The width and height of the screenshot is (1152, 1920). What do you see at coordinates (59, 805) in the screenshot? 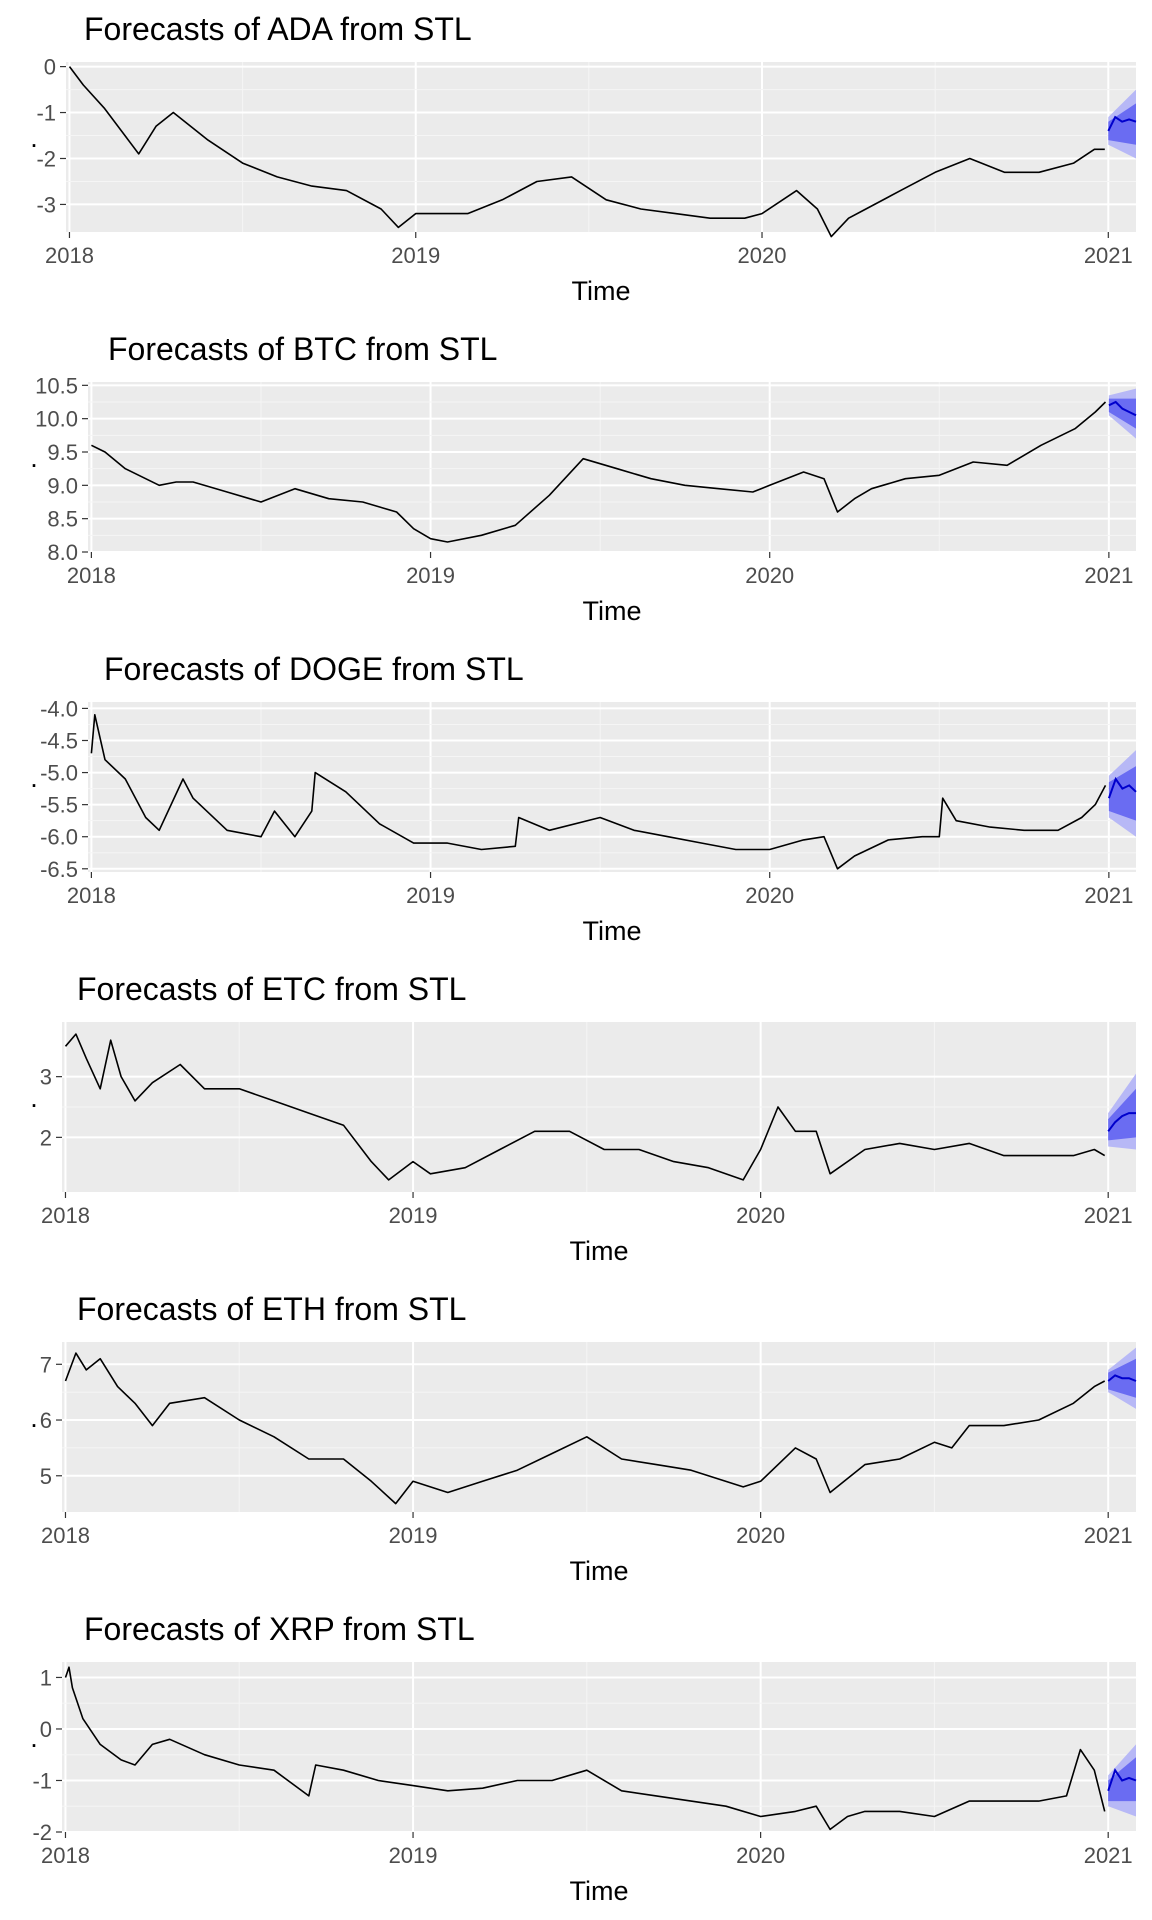
I see `y-tick-label: -5.5` at bounding box center [59, 805].